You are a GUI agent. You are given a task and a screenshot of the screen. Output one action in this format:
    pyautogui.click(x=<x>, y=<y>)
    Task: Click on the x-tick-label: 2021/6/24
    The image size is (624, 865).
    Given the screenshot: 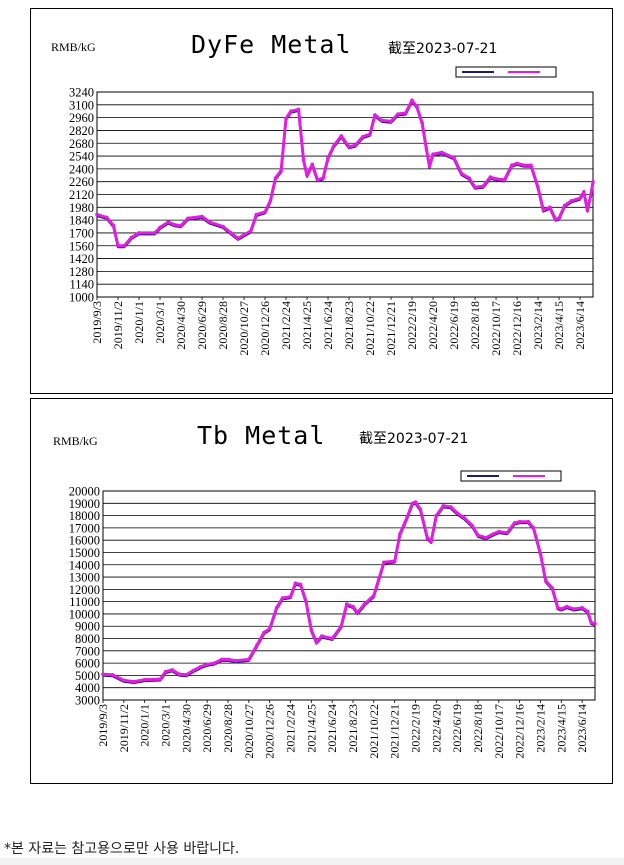 What is the action you would take?
    pyautogui.click(x=328, y=325)
    